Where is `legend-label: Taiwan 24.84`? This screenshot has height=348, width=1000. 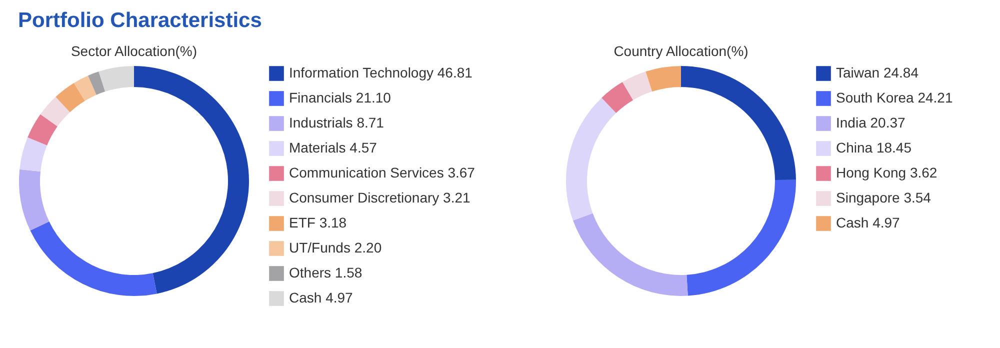
legend-label: Taiwan 24.84 is located at coordinates (877, 72).